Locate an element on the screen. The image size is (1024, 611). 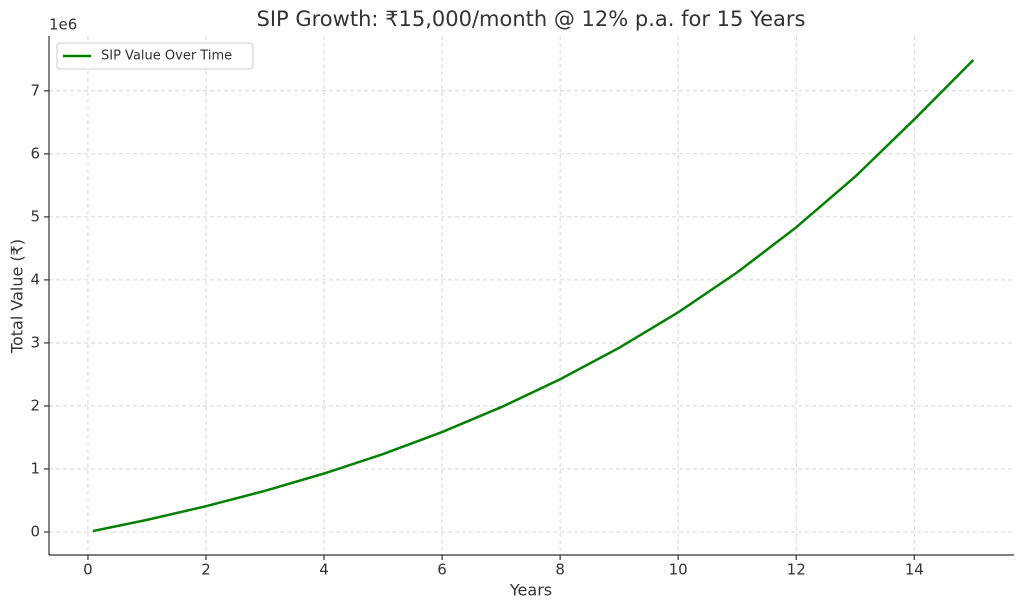
y-tick-label: 2 is located at coordinates (35, 405).